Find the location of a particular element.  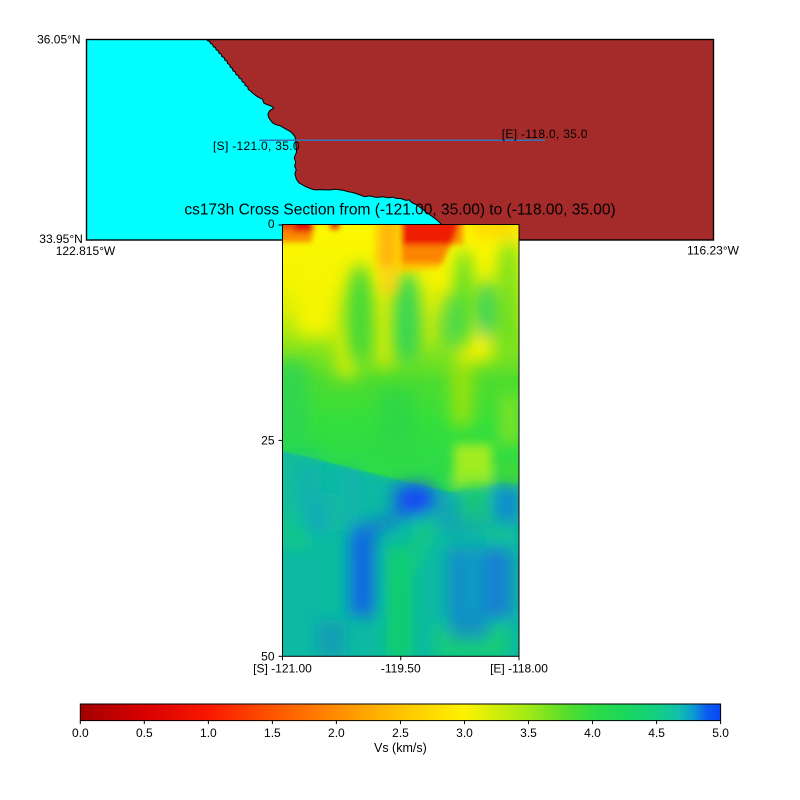

svg-text: [S] -121.0, 35.0 is located at coordinates (256, 146).